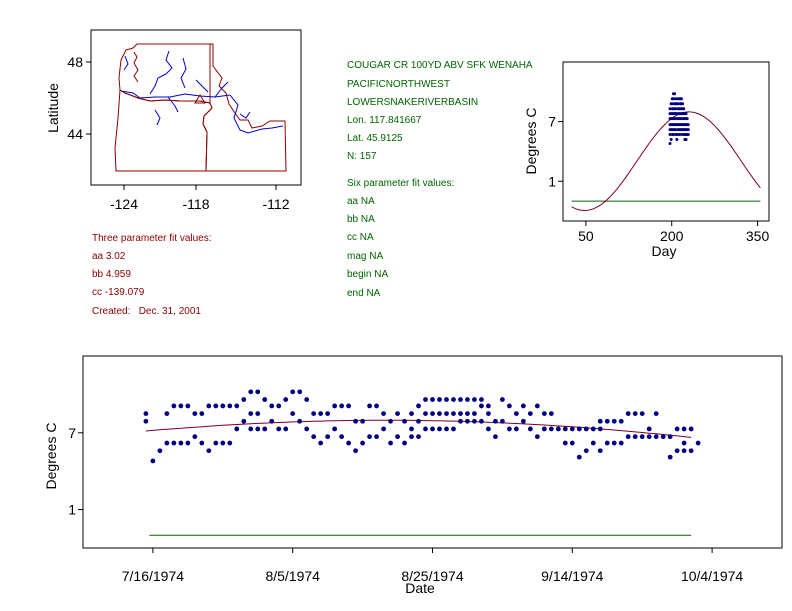 The image size is (792, 611). Describe the element at coordinates (244, 107) in the screenshot. I see `idaho-outline` at that location.